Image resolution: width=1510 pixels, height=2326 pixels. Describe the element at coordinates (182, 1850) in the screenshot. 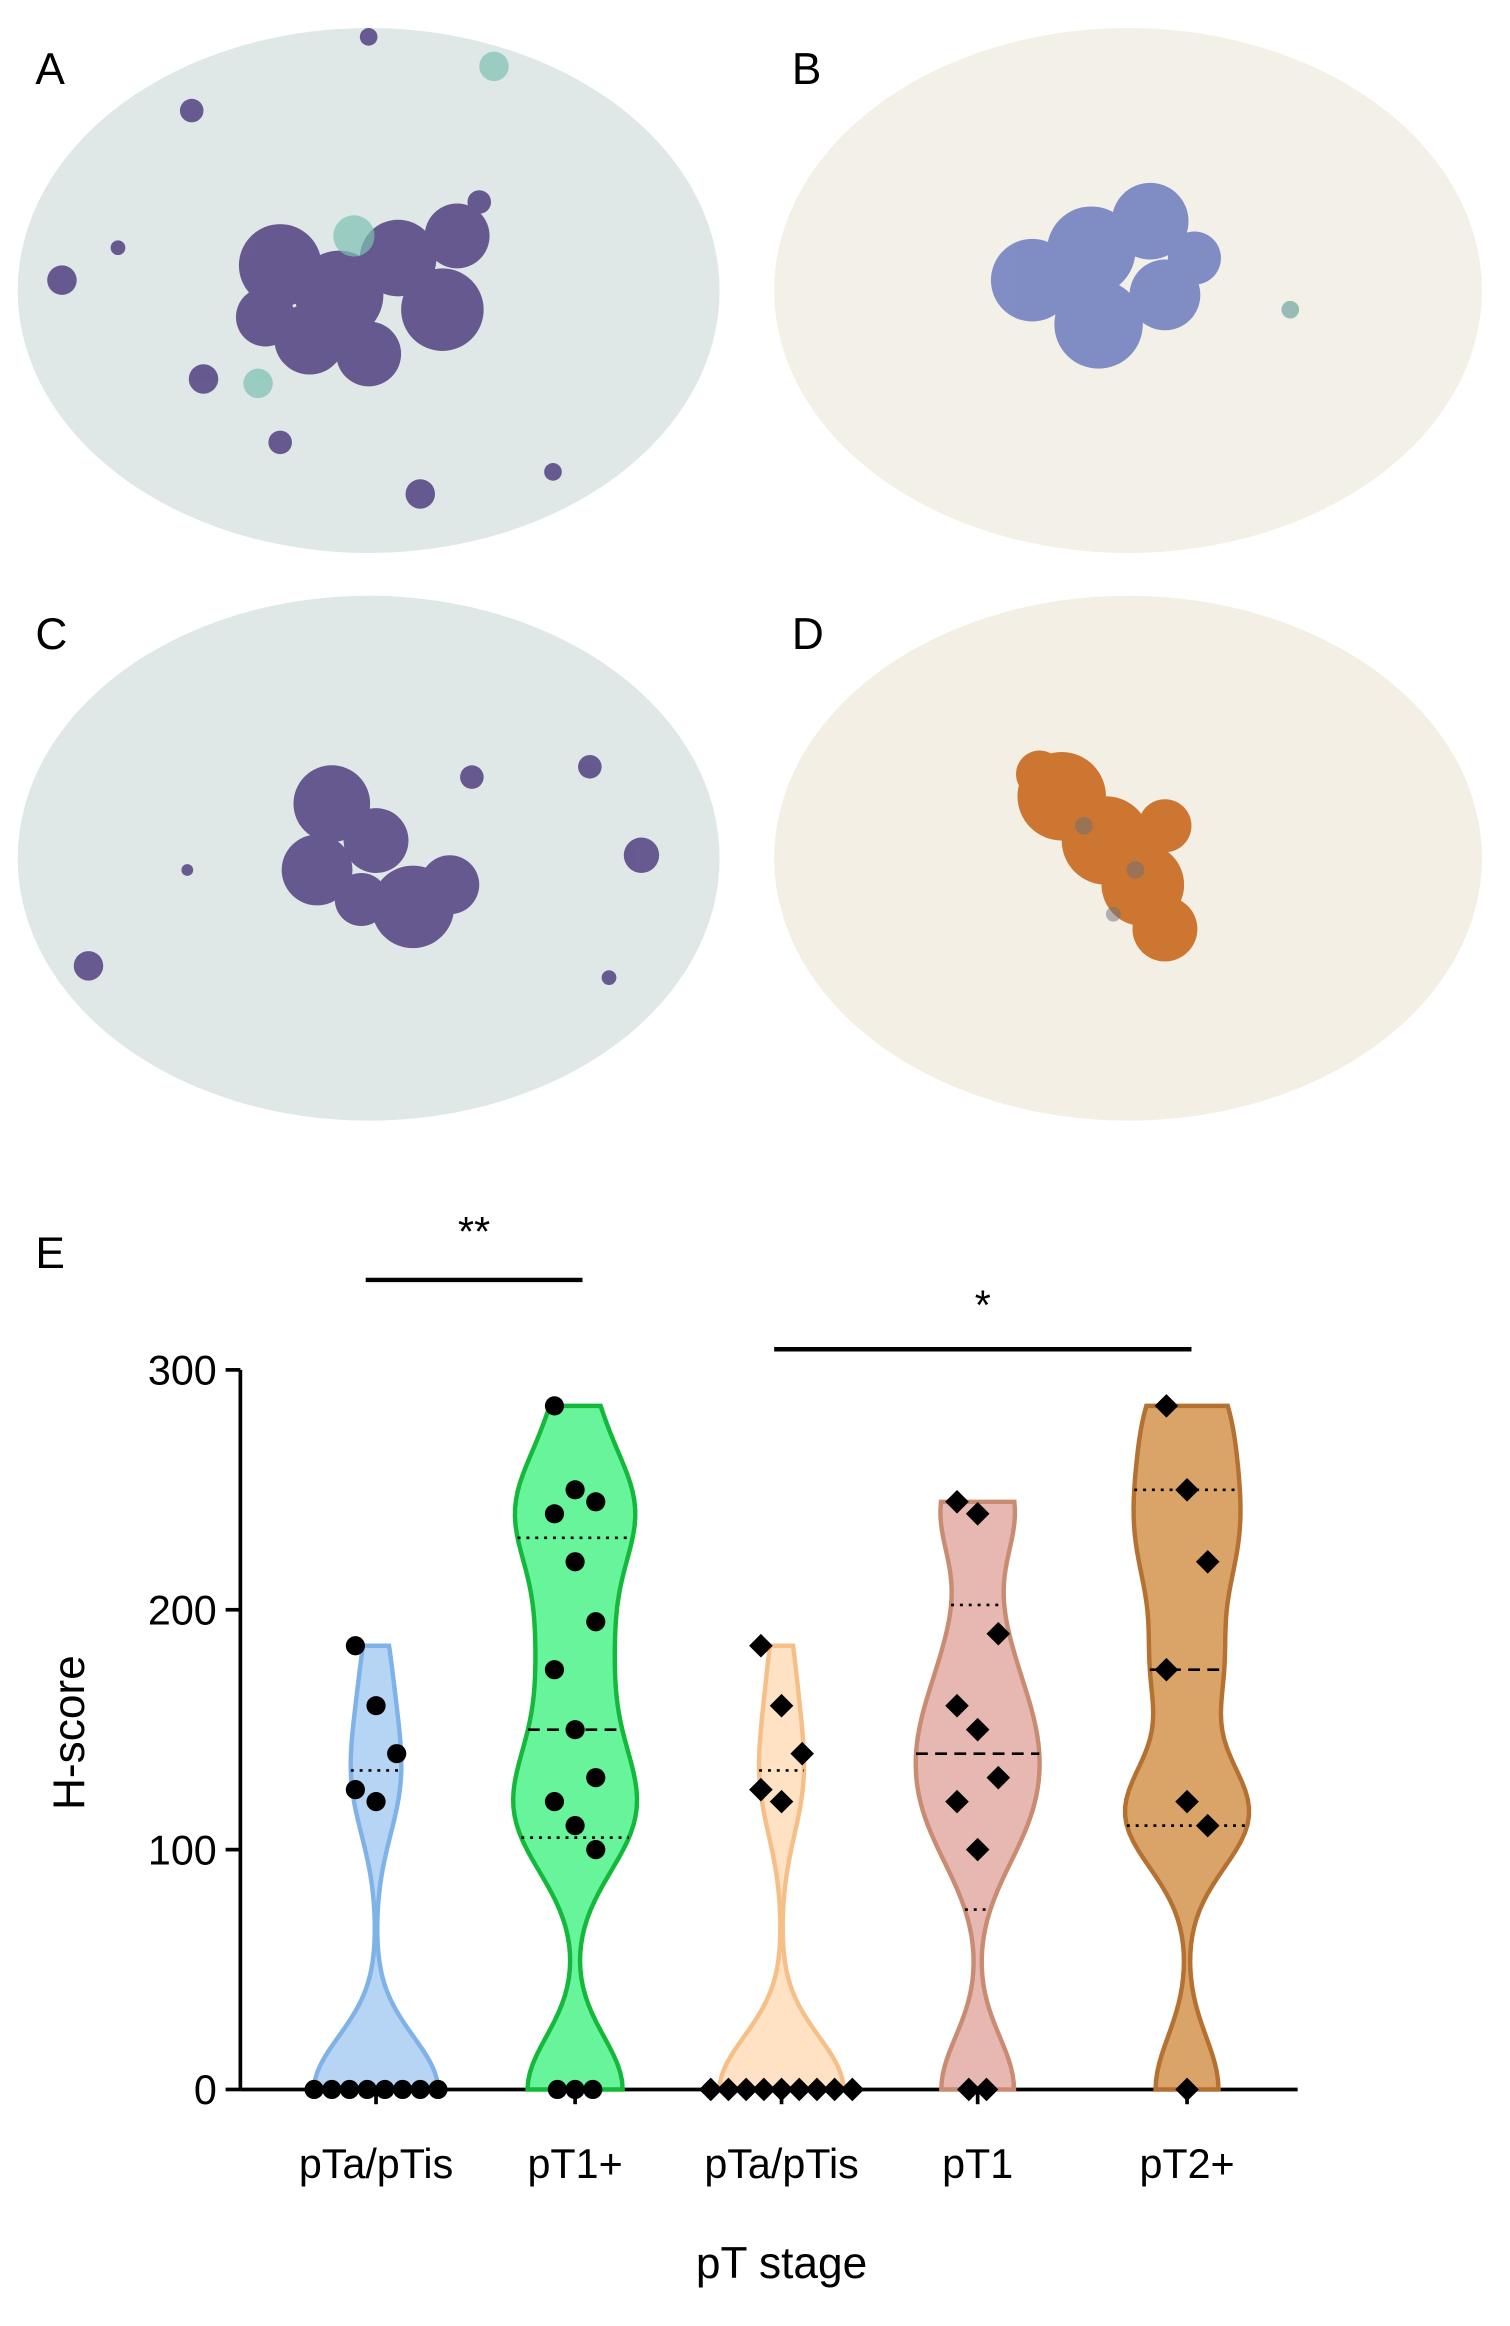

I see `y-tick-label: 100` at that location.